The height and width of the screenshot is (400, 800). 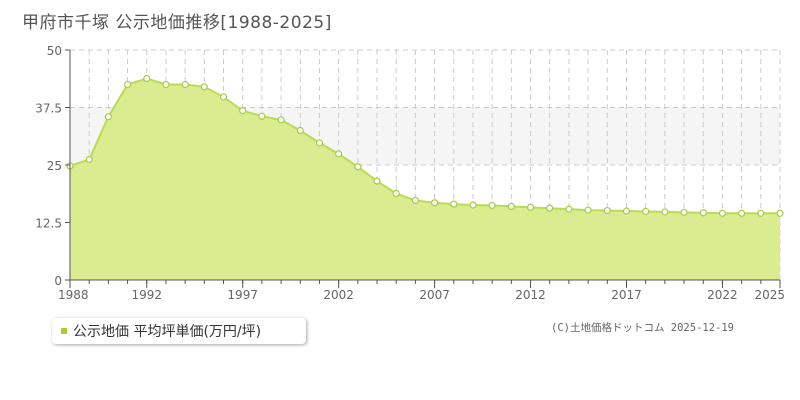 I want to click on y-tick-label: 37.5, so click(x=48, y=109).